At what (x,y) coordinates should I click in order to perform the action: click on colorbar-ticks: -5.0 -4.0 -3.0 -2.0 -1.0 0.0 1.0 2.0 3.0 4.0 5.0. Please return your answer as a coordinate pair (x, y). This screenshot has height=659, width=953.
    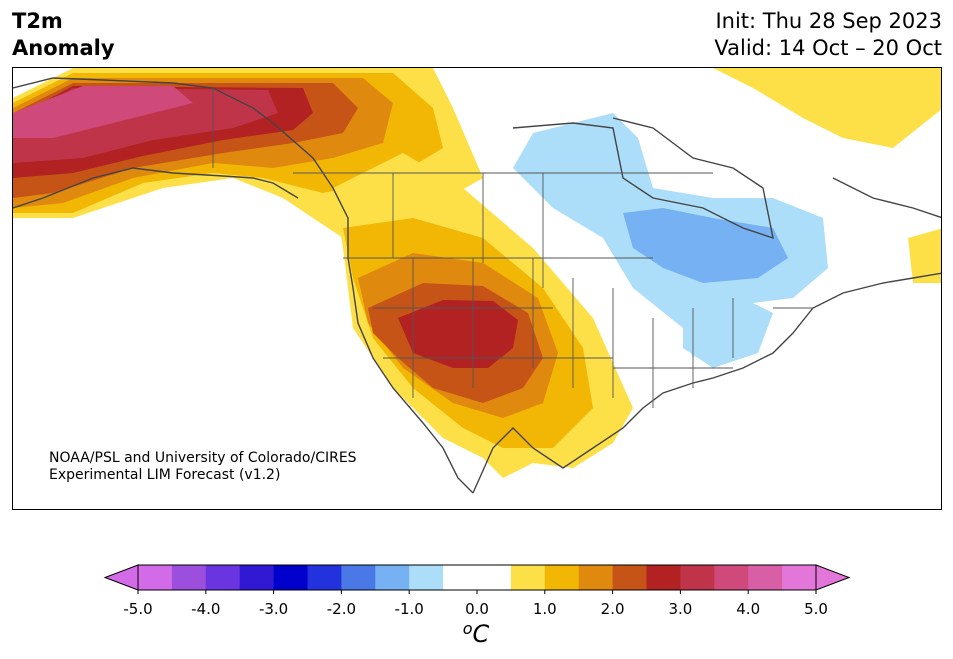
    Looking at the image, I should click on (475, 604).